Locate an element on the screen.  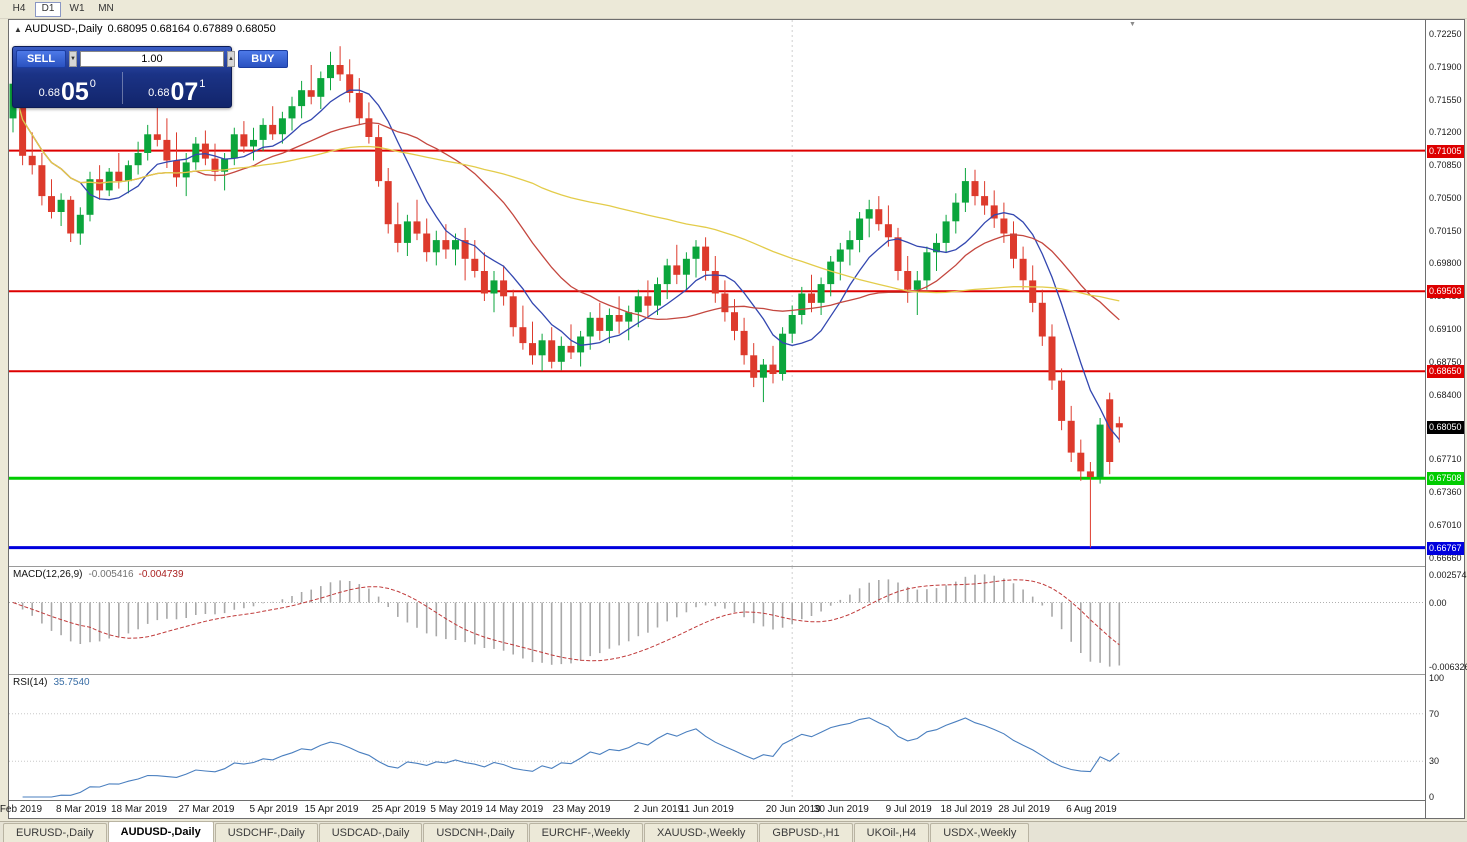
price-tick: 0.68400 is located at coordinates (1445, 394).